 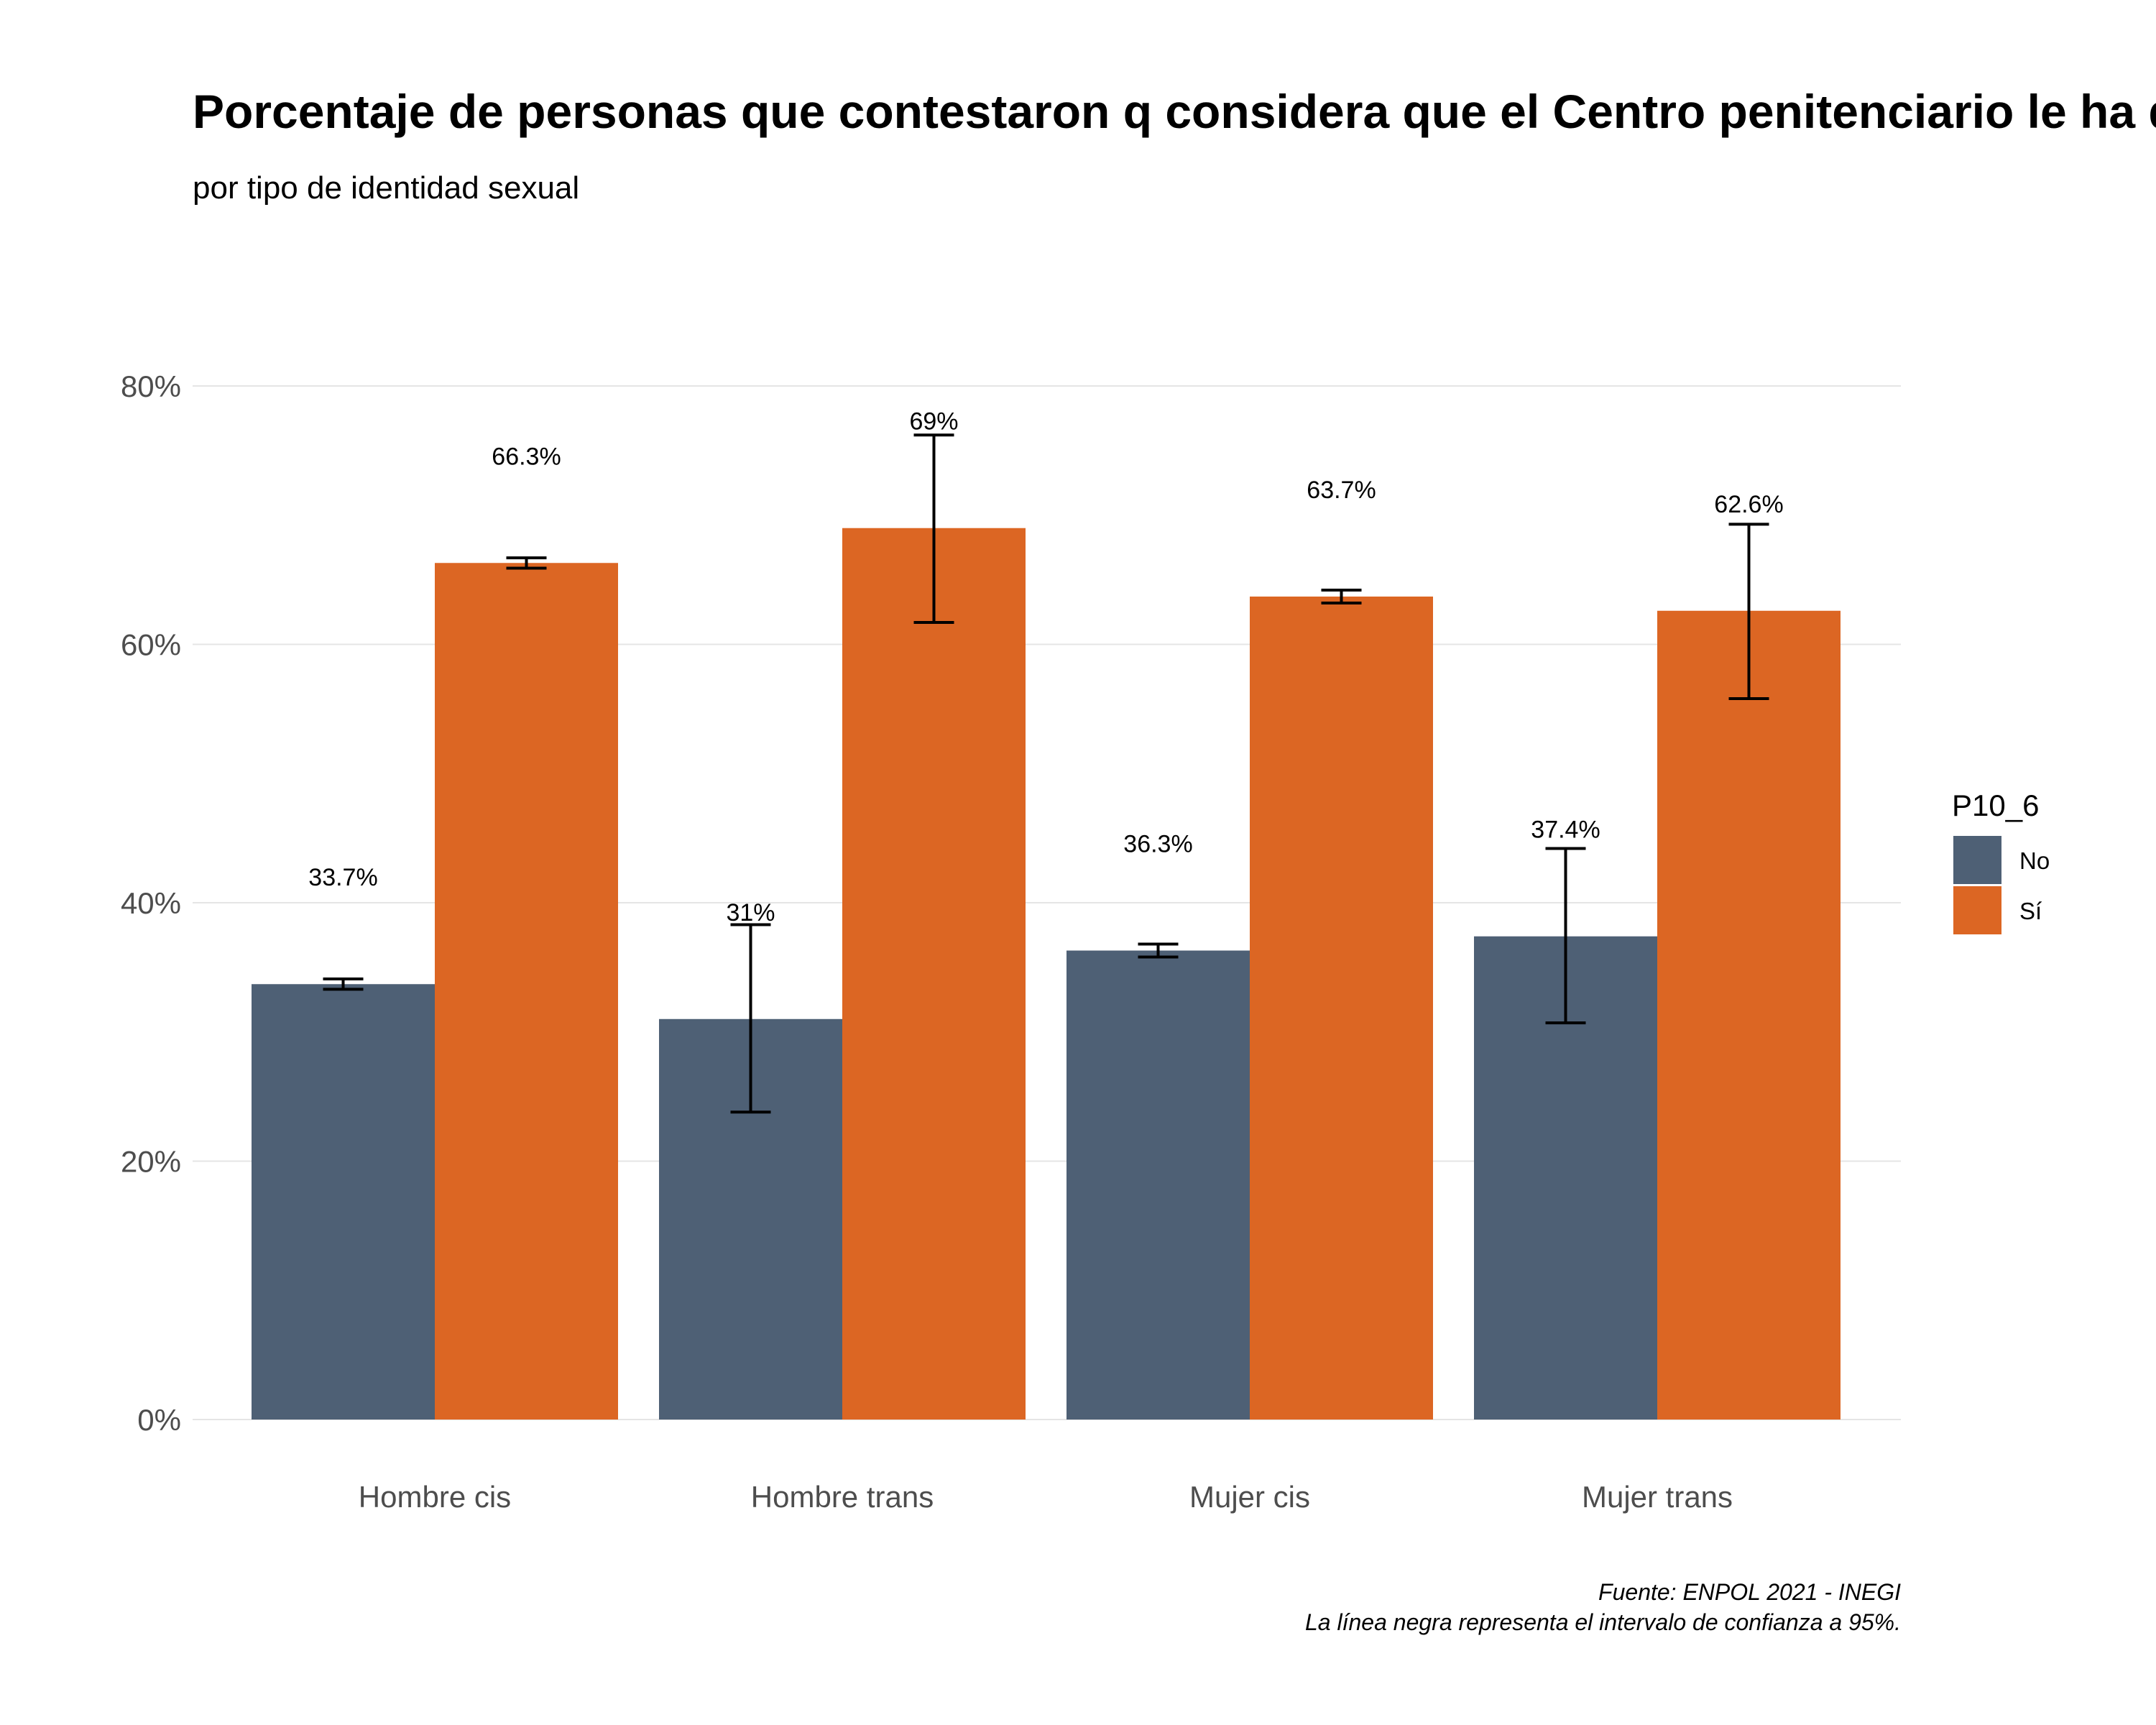 I want to click on x-tick-label: Mujer trans, so click(x=1658, y=1497).